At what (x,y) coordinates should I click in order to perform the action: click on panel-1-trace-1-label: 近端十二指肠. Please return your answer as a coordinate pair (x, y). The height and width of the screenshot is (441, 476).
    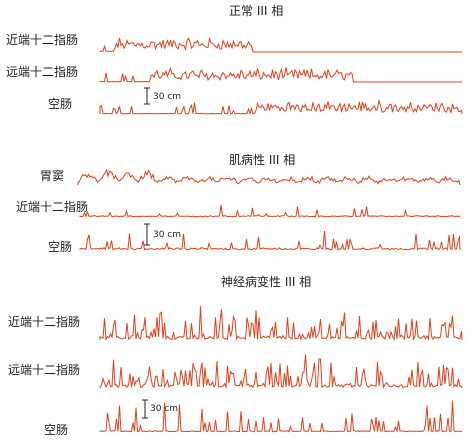
    Looking at the image, I should click on (42, 40).